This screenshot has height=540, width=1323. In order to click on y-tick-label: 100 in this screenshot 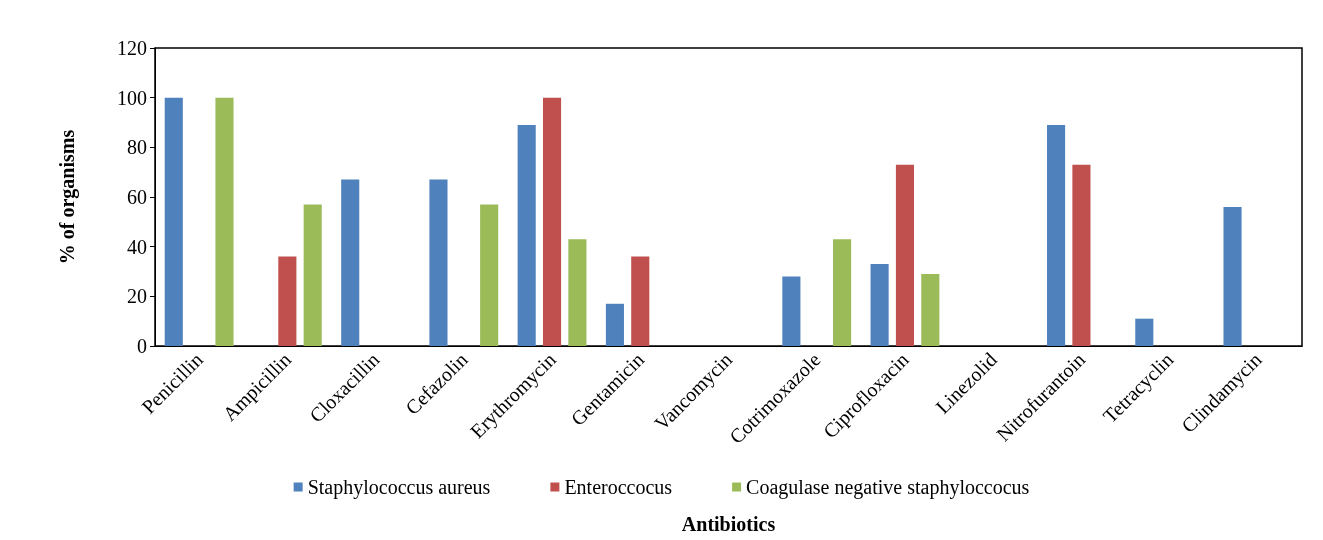, I will do `click(132, 97)`.